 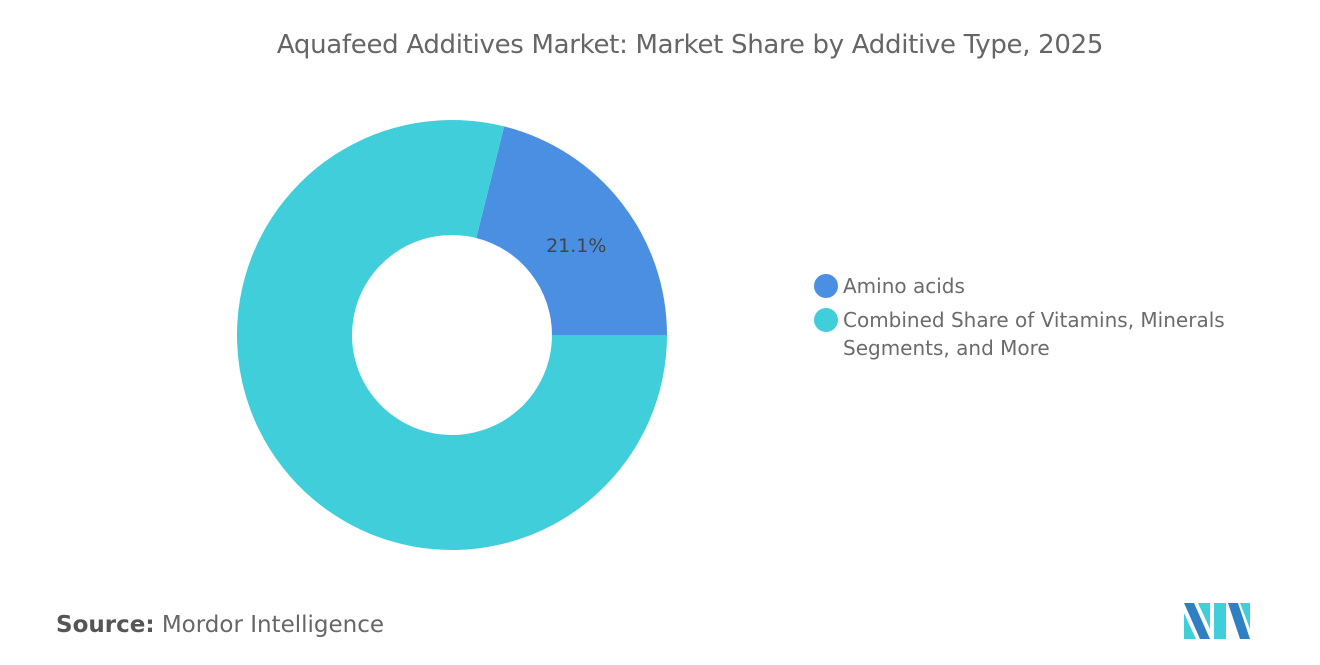 I want to click on source-label: Source:, so click(x=105, y=625).